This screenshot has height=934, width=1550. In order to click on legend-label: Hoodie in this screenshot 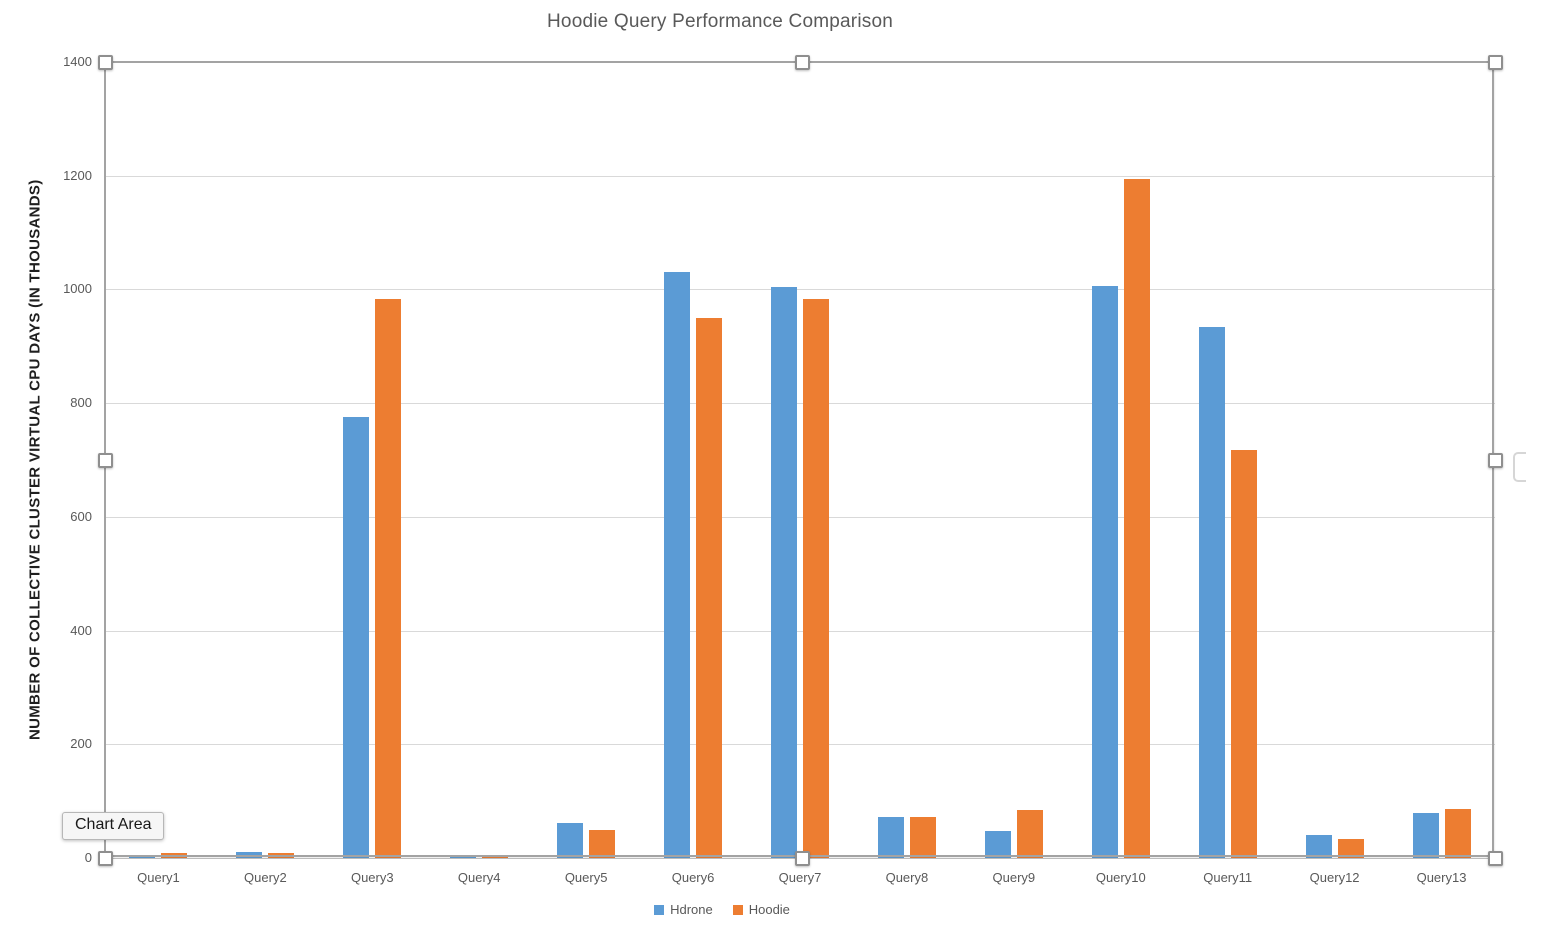, I will do `click(769, 909)`.